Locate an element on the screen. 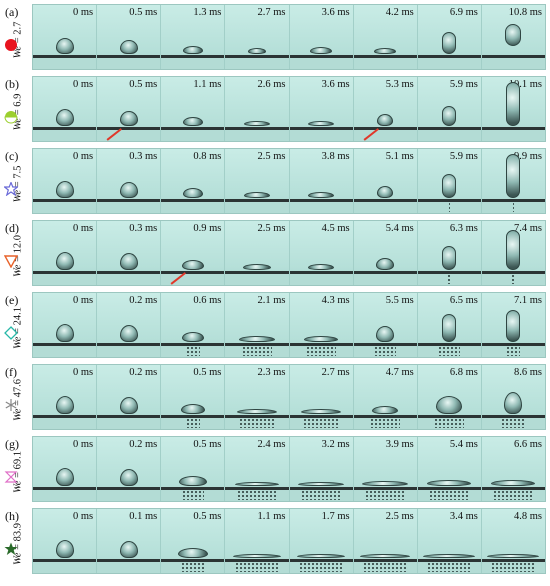 The image size is (550, 586). time-label: 2.7 ms is located at coordinates (271, 12).